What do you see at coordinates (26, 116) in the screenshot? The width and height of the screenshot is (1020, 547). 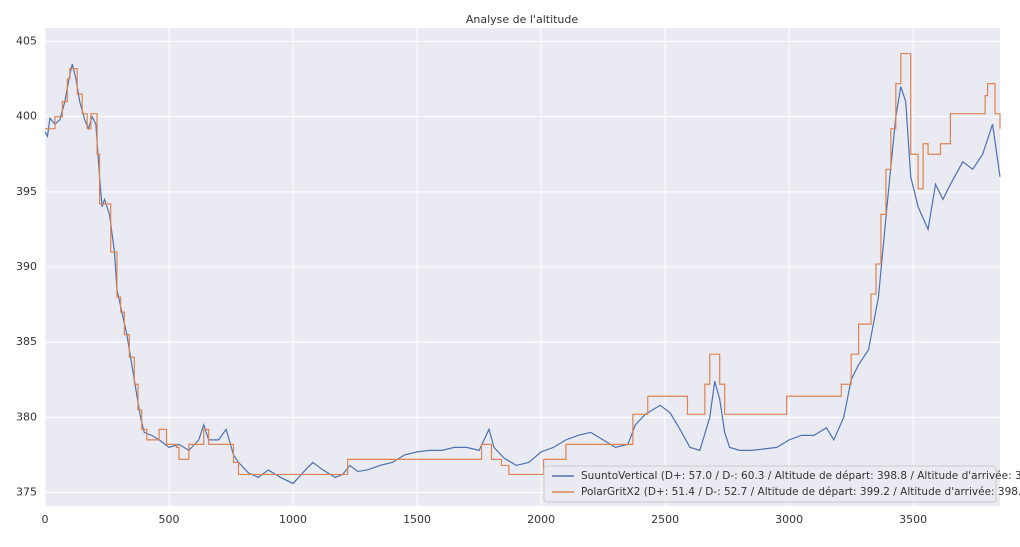 I see `y-tick-label: 400` at bounding box center [26, 116].